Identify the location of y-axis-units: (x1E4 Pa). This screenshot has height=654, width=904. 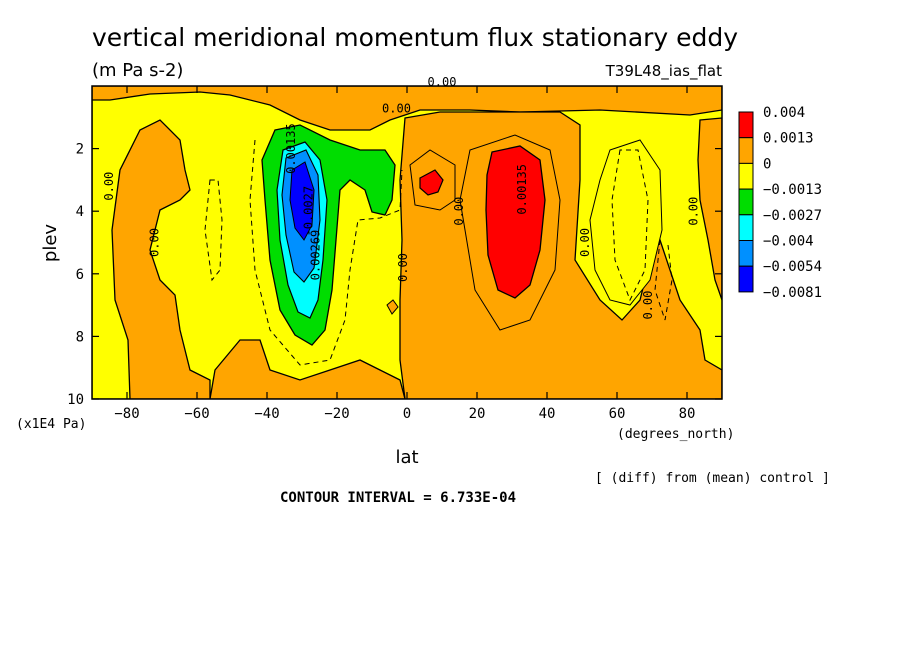
(51, 424).